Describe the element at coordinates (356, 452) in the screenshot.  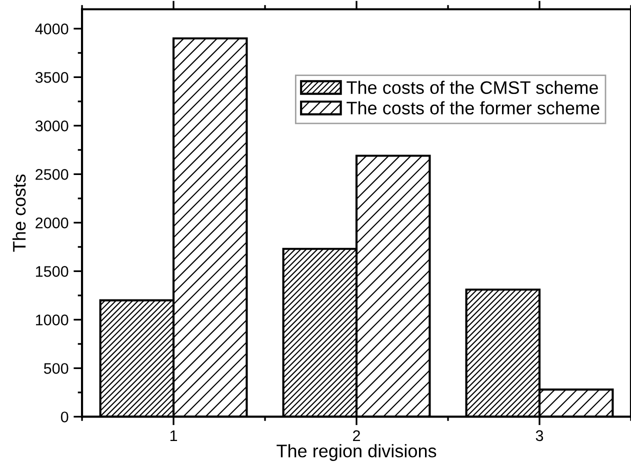
I see `x-axis-title: The region divisions` at that location.